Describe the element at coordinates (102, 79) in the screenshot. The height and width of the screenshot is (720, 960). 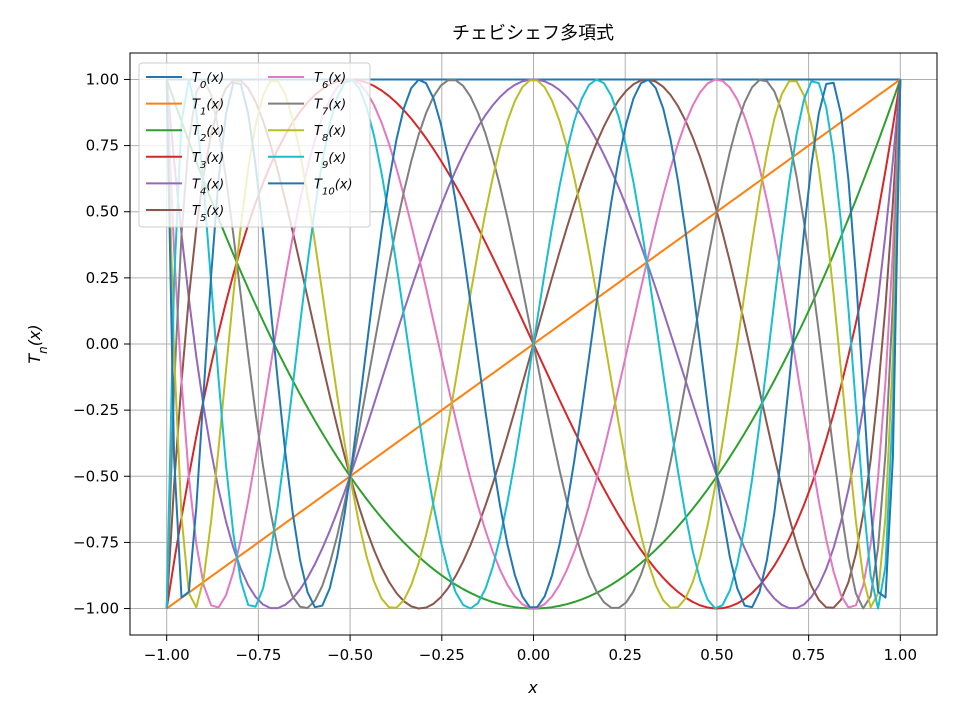
I see `y-tick-label: 1.00` at that location.